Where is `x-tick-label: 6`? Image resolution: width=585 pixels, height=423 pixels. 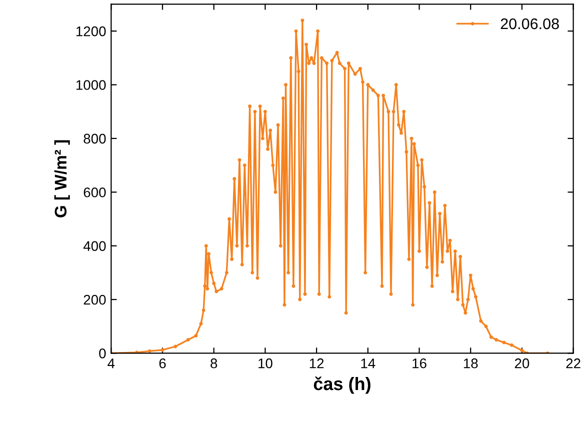
x-tick-label: 6 is located at coordinates (162, 363).